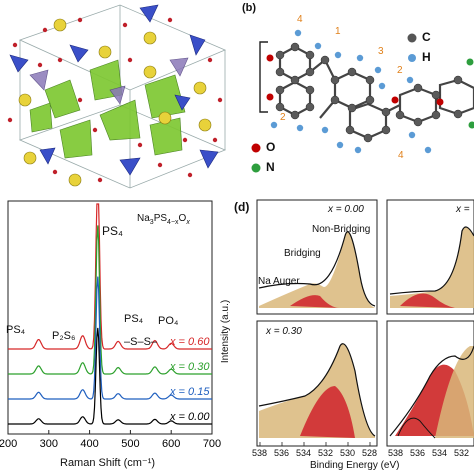 This screenshot has width=474, height=474. I want to click on series-label-060: x = 0.60, so click(190, 342).